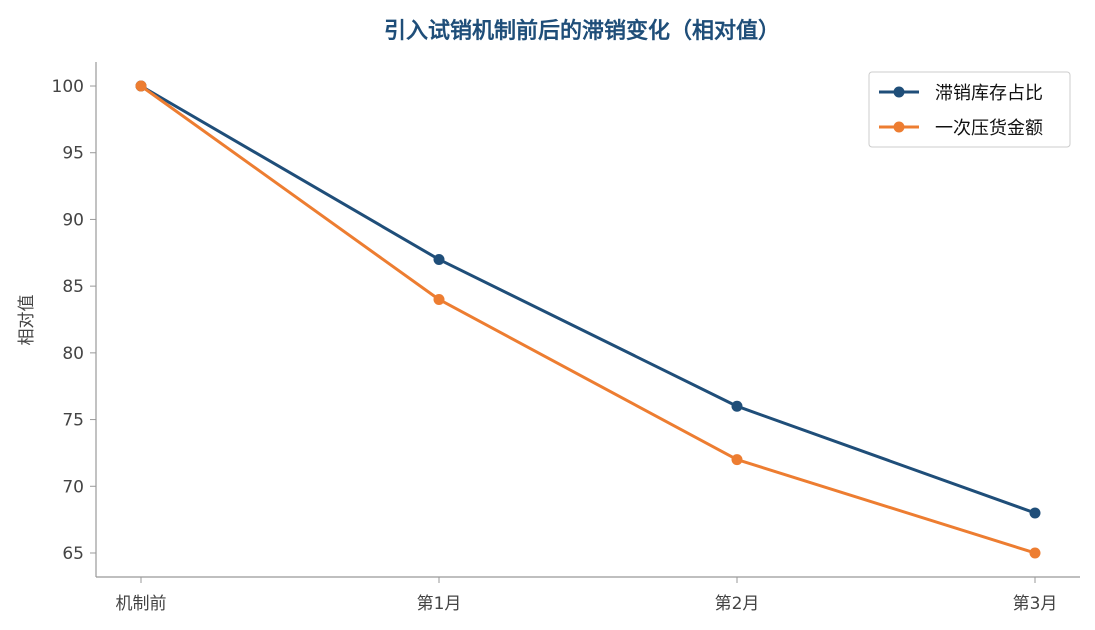  Describe the element at coordinates (141, 604) in the screenshot. I see `x-tick-label: 机制前` at that location.